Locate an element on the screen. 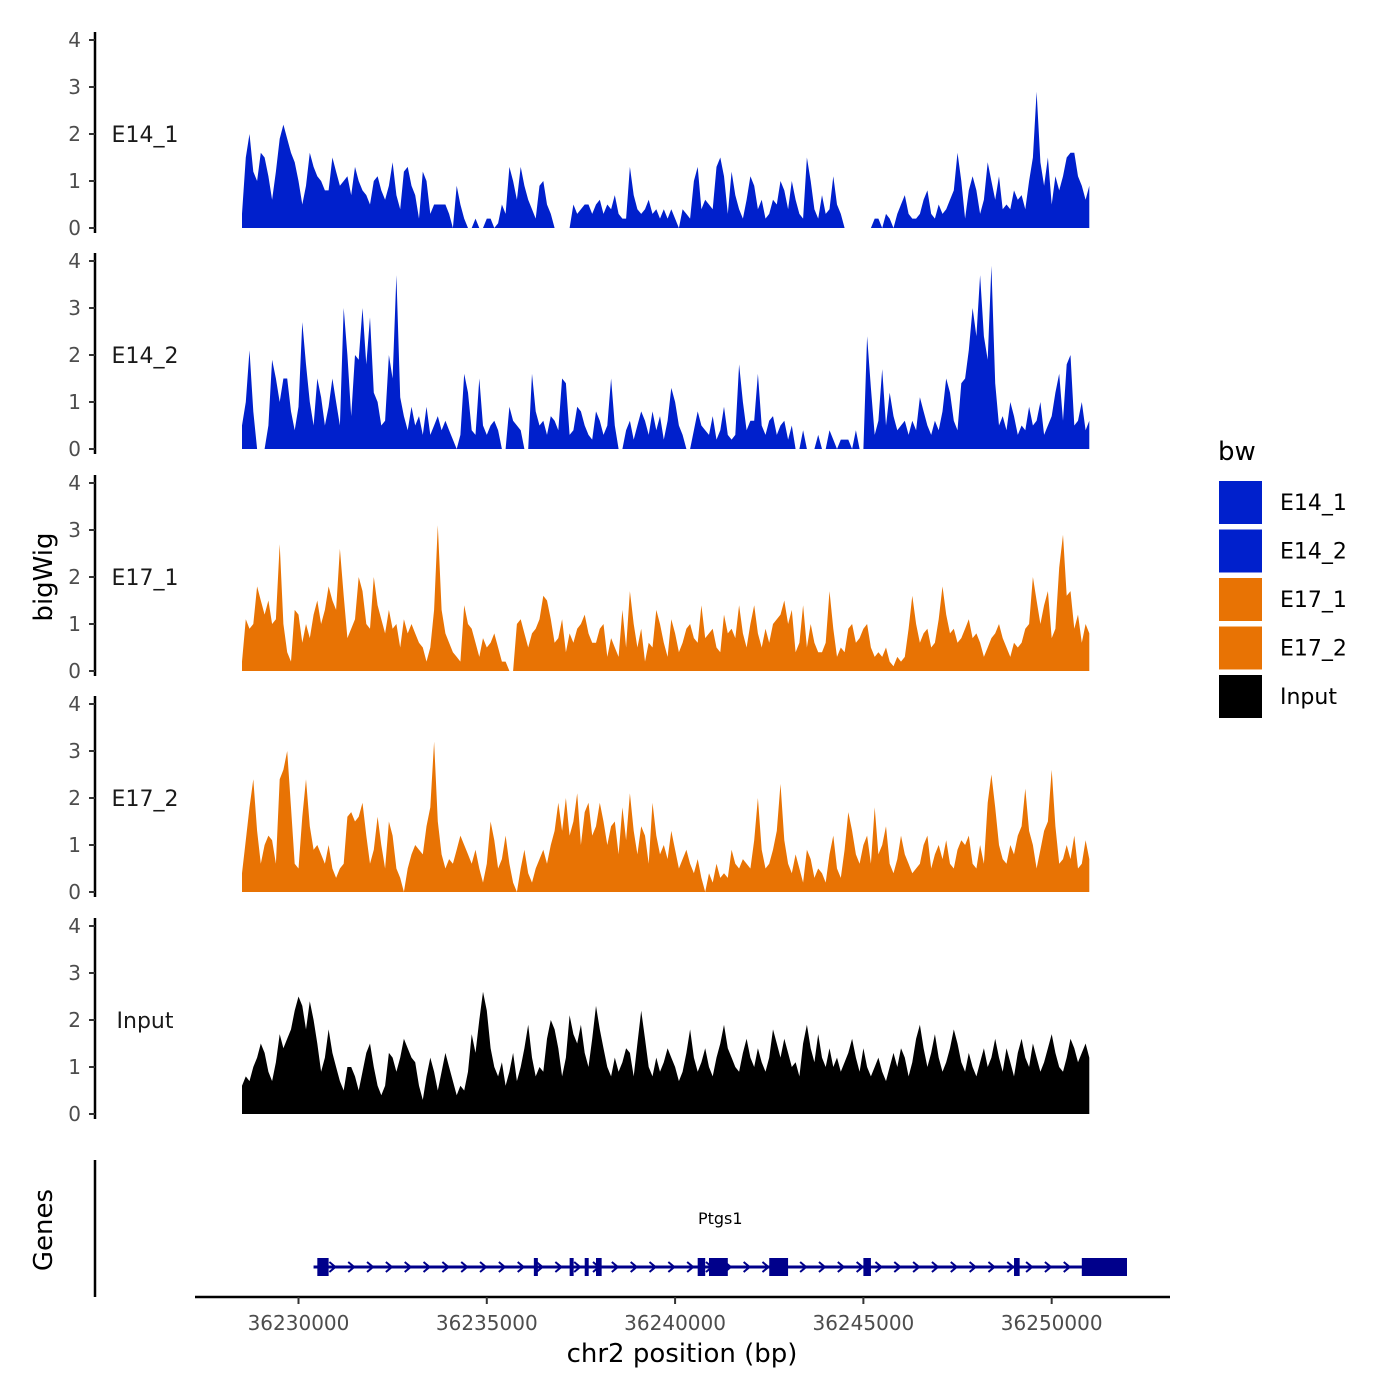 The height and width of the screenshot is (1400, 1400). y-tick-label-e14-2-0: 0 is located at coordinates (74, 449).